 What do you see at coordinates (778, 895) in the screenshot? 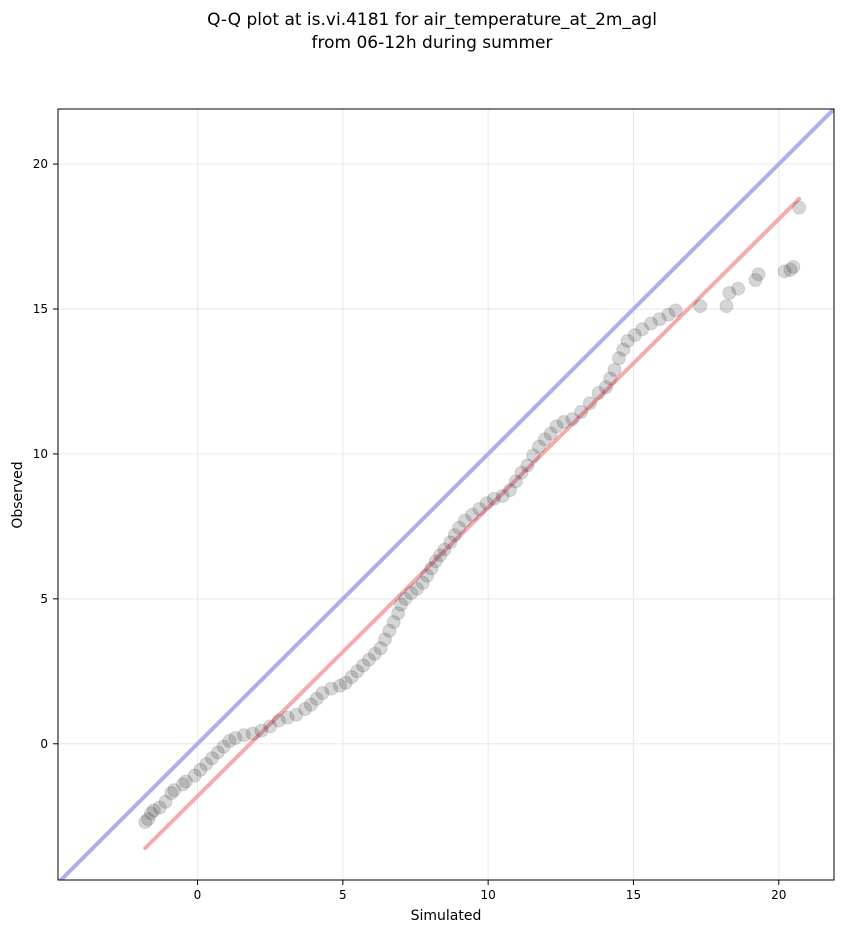
I see `x-tick-label: 20` at bounding box center [778, 895].